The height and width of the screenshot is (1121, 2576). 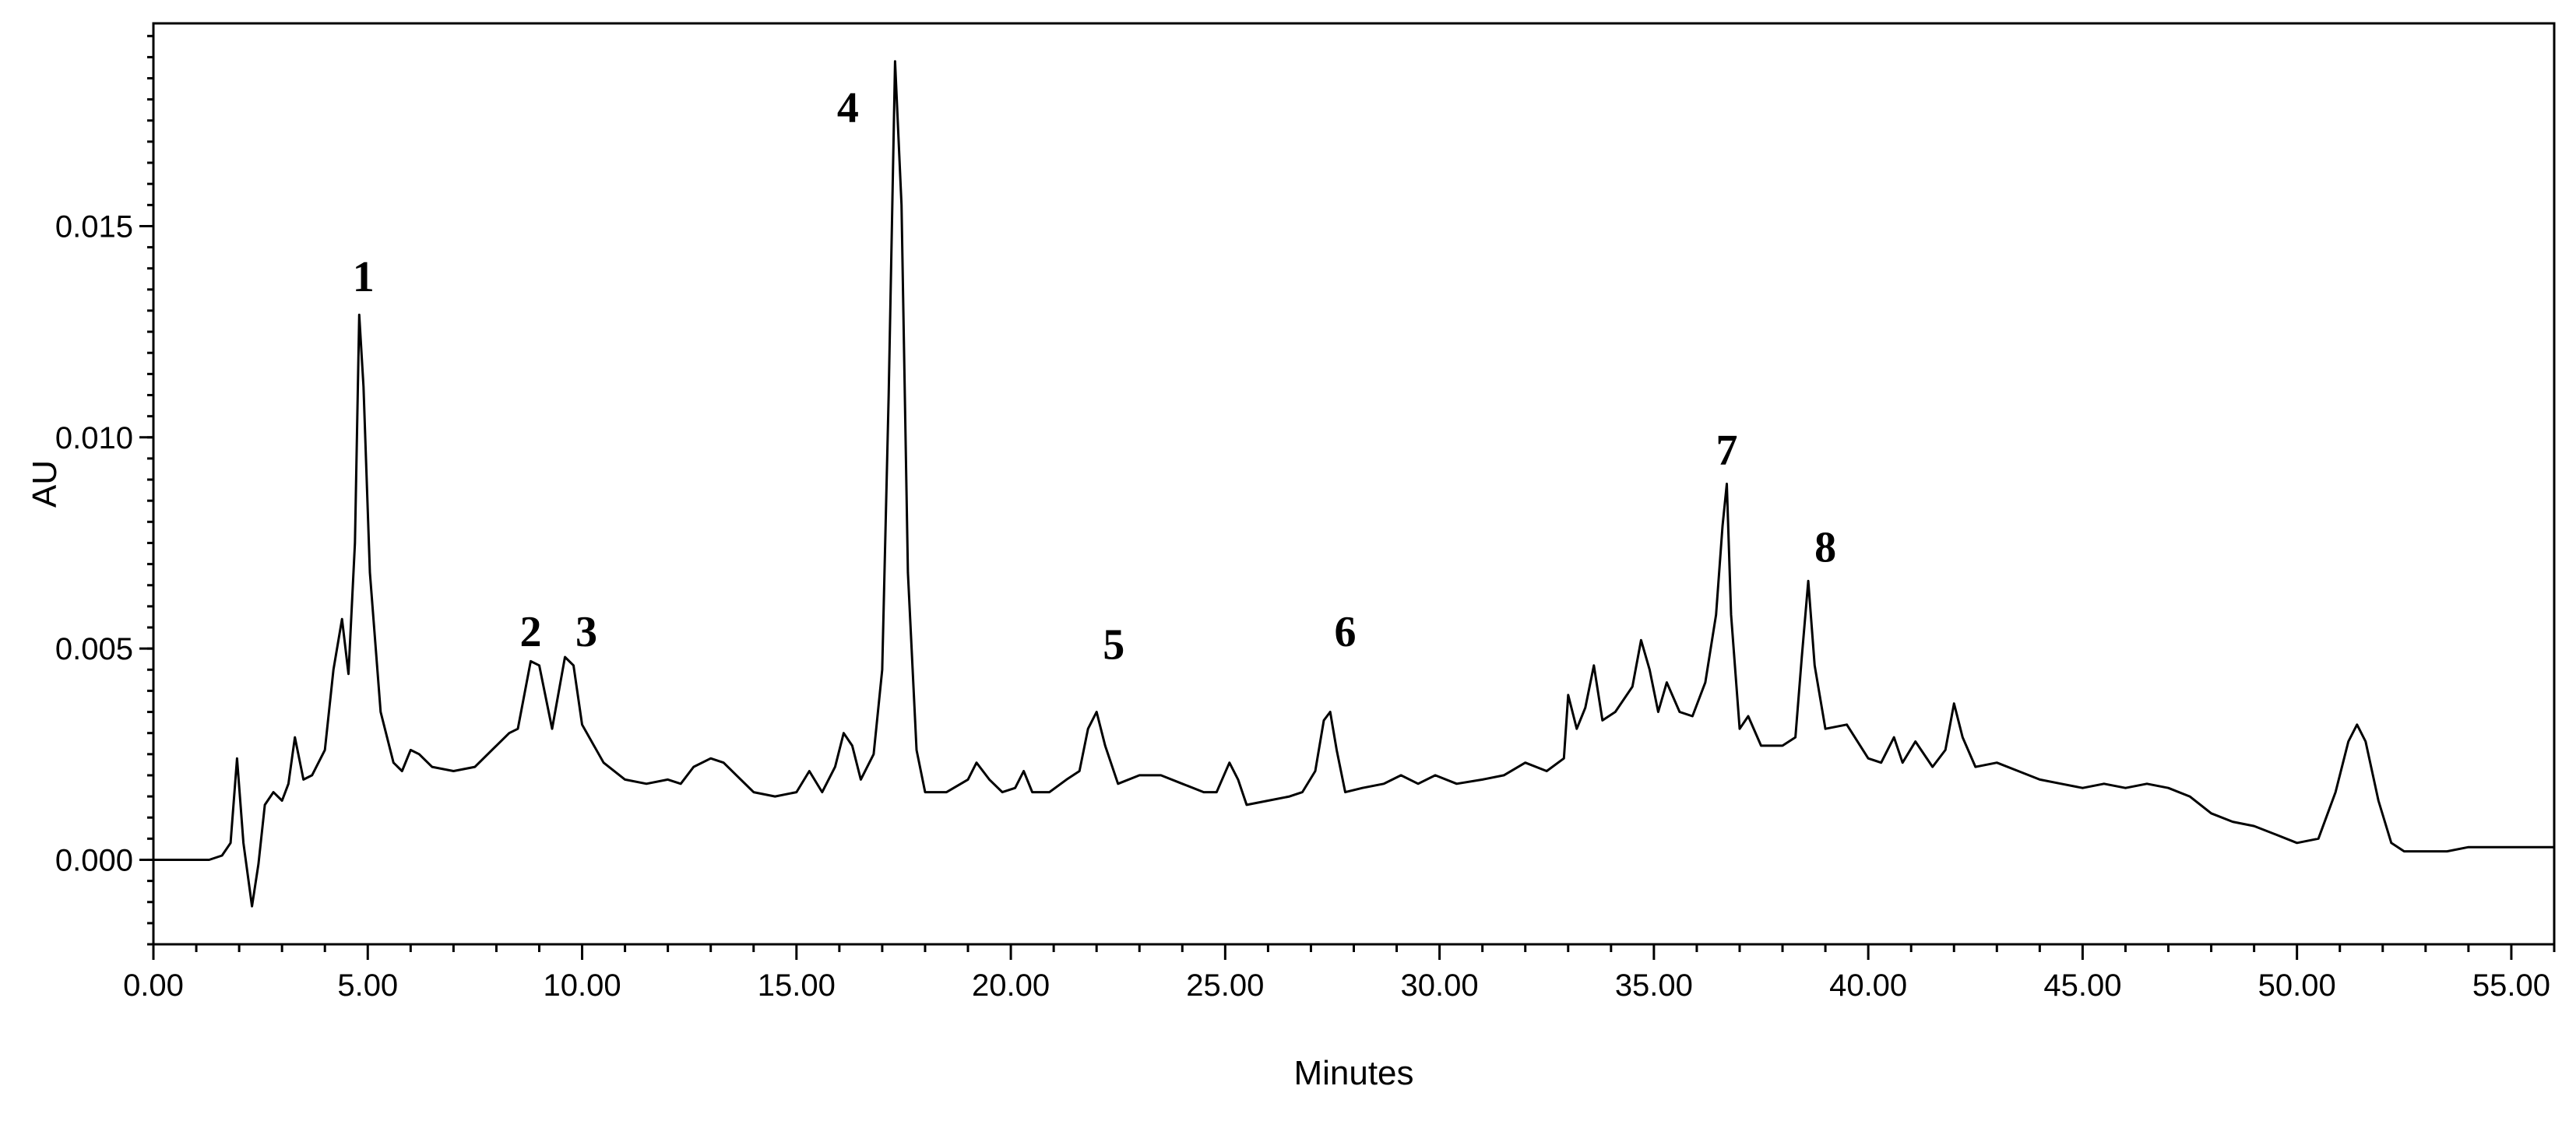 What do you see at coordinates (1440, 985) in the screenshot?
I see `x-tick-label: 30.00` at bounding box center [1440, 985].